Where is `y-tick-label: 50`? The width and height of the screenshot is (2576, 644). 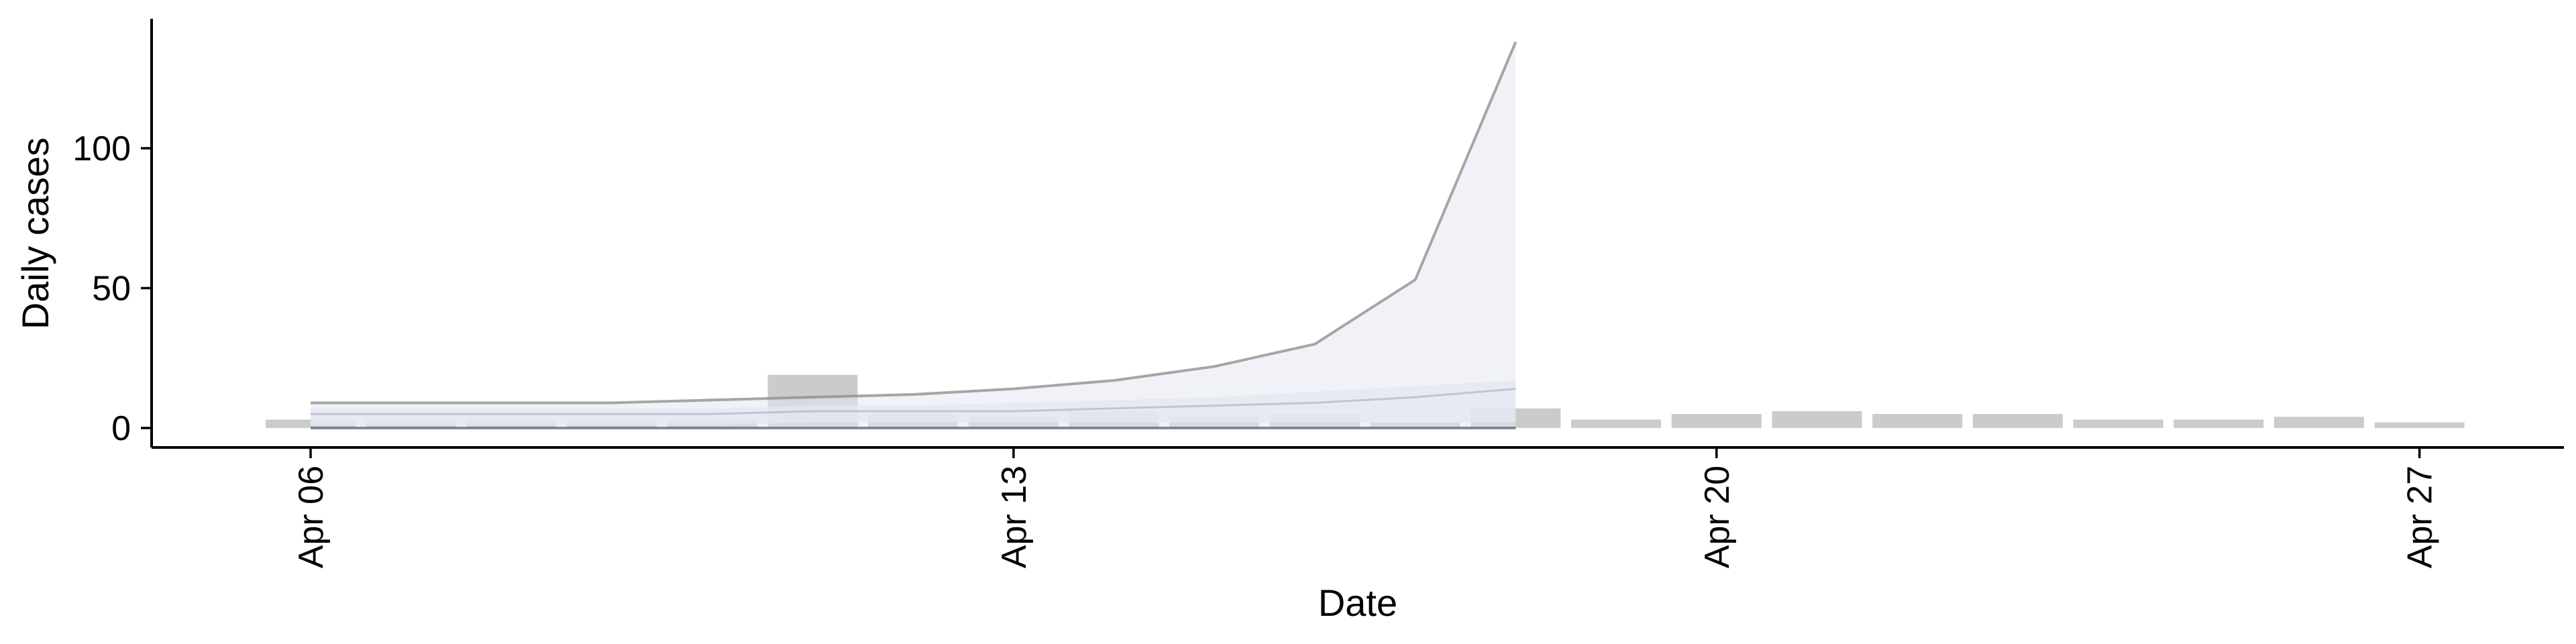 y-tick-label: 50 is located at coordinates (111, 289).